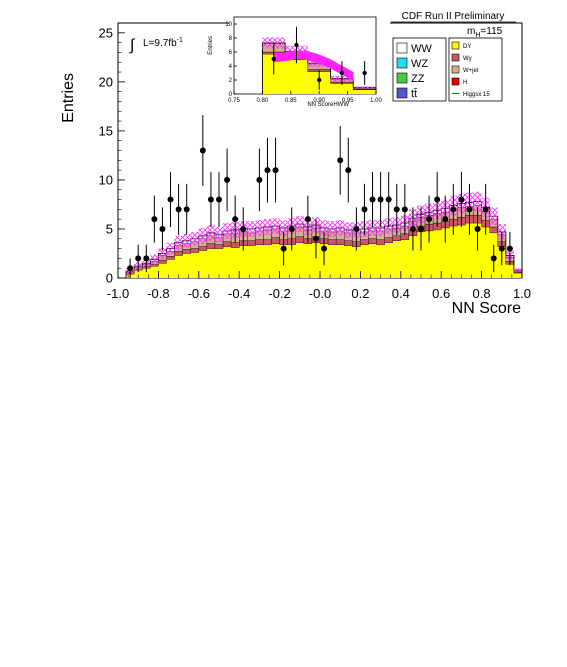 The image size is (567, 667). What do you see at coordinates (465, 83) in the screenshot?
I see `legend-label-3: H` at bounding box center [465, 83].